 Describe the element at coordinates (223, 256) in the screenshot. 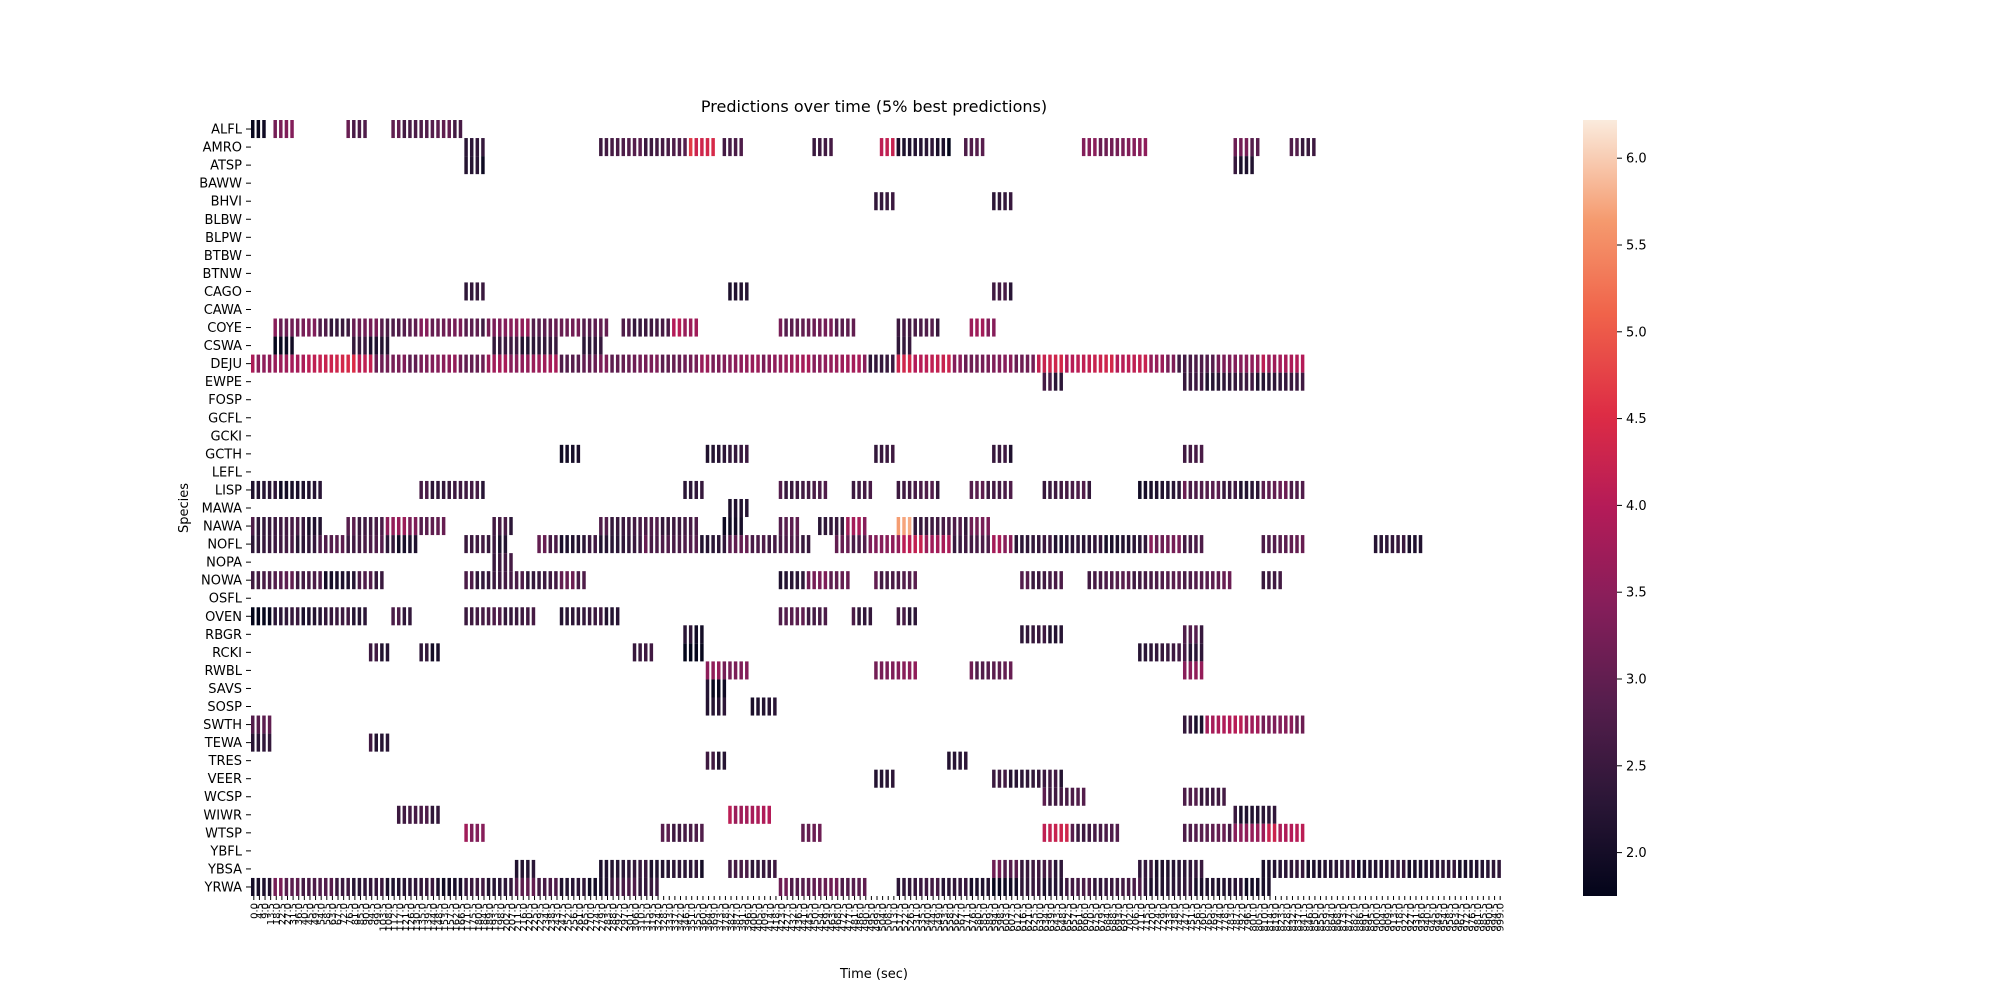

I see `y-tick-label: BTBW` at that location.